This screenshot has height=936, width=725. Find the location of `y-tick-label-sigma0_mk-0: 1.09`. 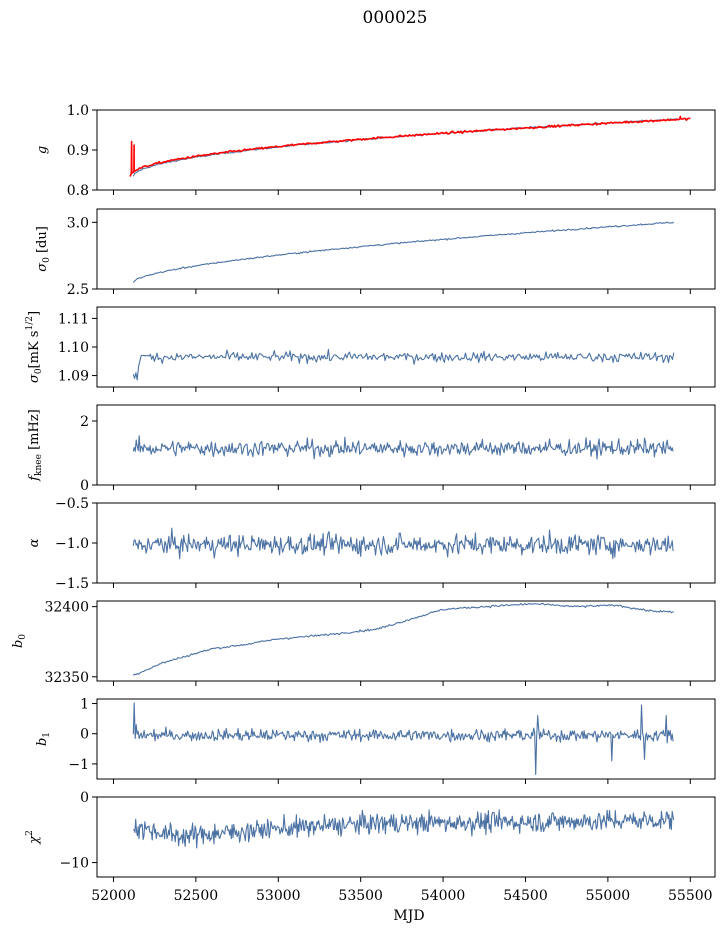

y-tick-label-sigma0_mk-0: 1.09 is located at coordinates (73, 377).